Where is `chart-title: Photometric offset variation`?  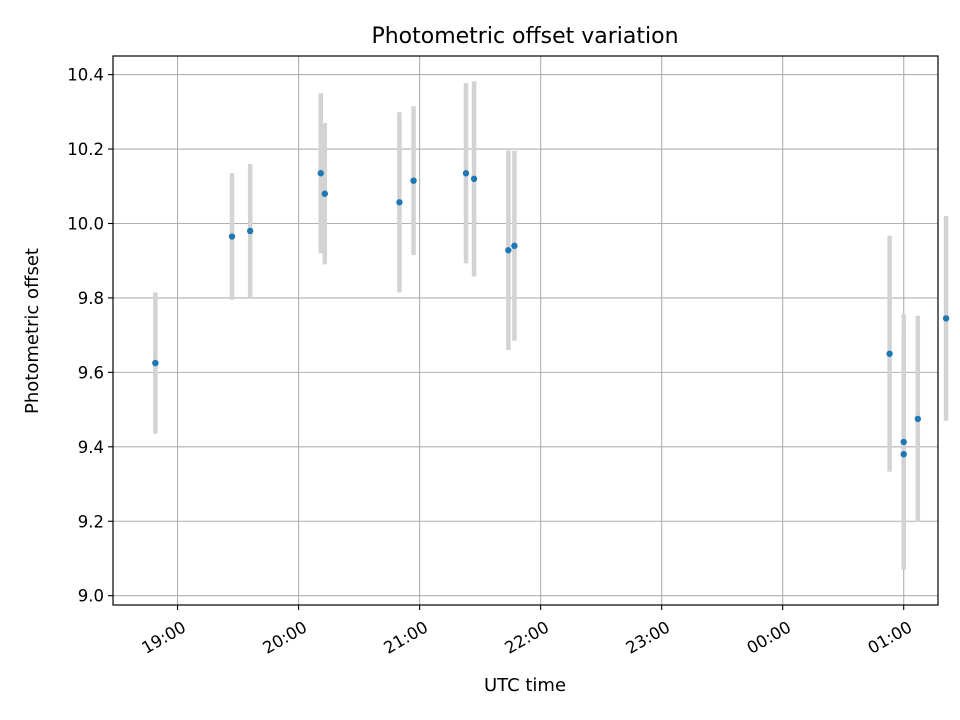 chart-title: Photometric offset variation is located at coordinates (524, 36).